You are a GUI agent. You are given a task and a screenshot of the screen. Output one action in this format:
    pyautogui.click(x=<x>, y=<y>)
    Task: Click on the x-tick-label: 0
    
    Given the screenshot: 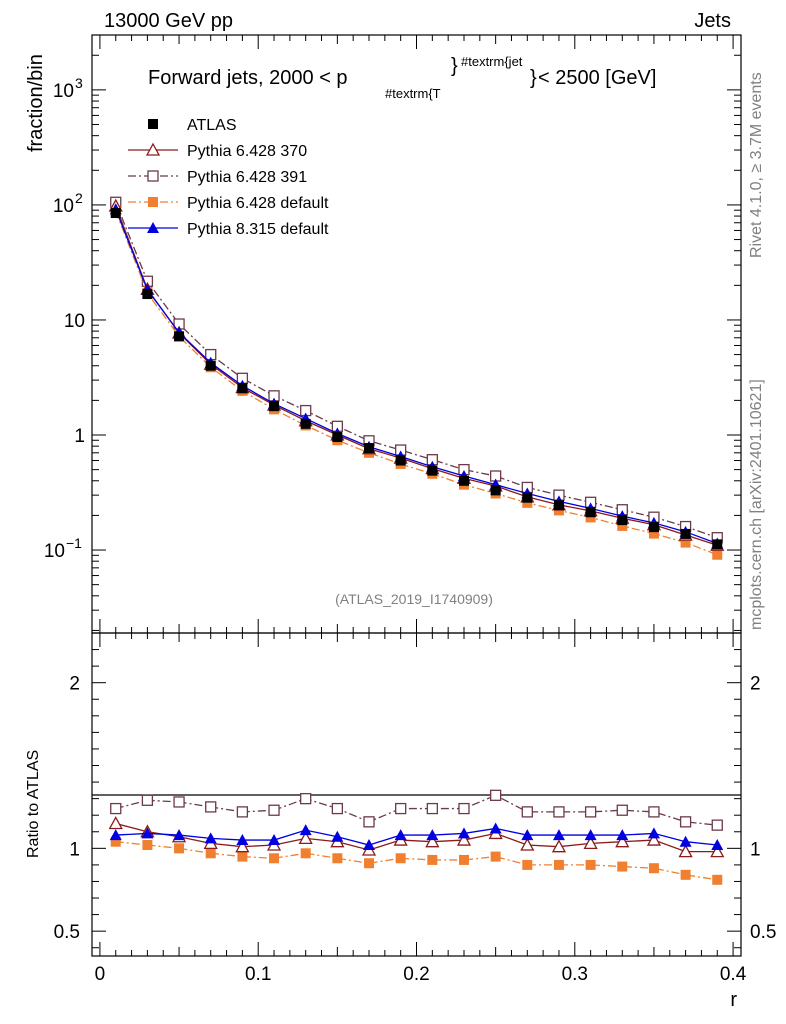 What is the action you would take?
    pyautogui.click(x=100, y=974)
    